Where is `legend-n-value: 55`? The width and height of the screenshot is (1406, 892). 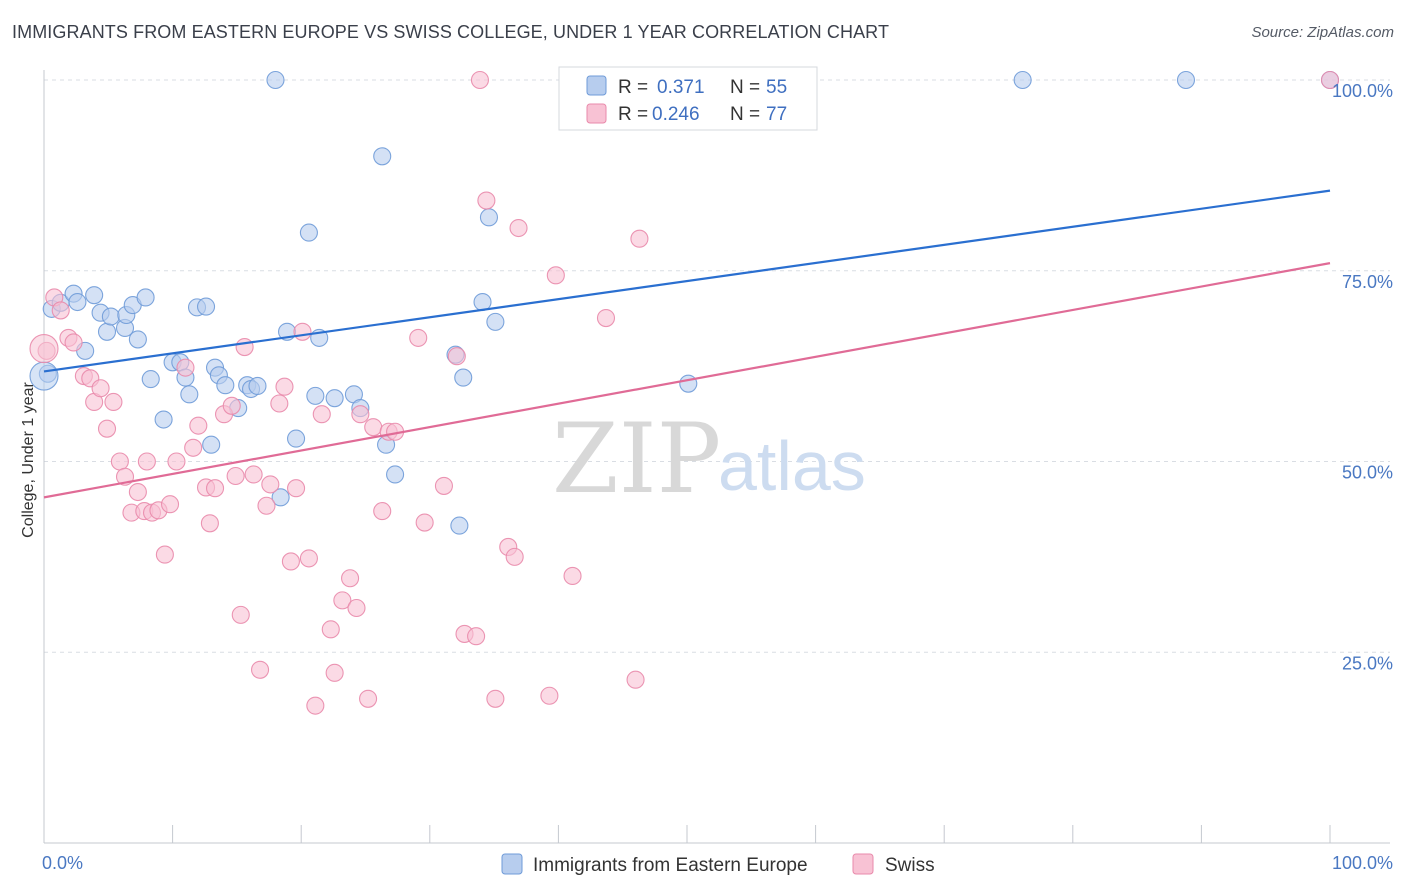
legend-n-value: 55 is located at coordinates (776, 87).